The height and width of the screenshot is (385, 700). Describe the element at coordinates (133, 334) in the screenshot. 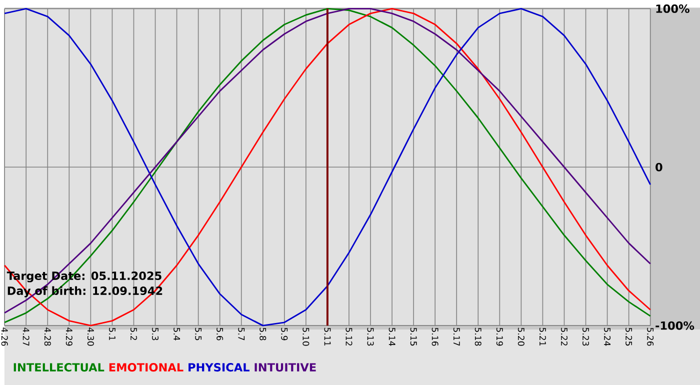

I see `x-tick-label: 5.2` at that location.